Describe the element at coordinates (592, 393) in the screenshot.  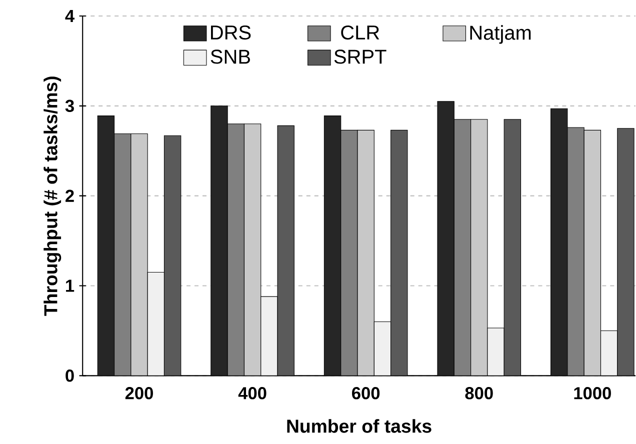
I see `x-tick-label: 1000` at that location.